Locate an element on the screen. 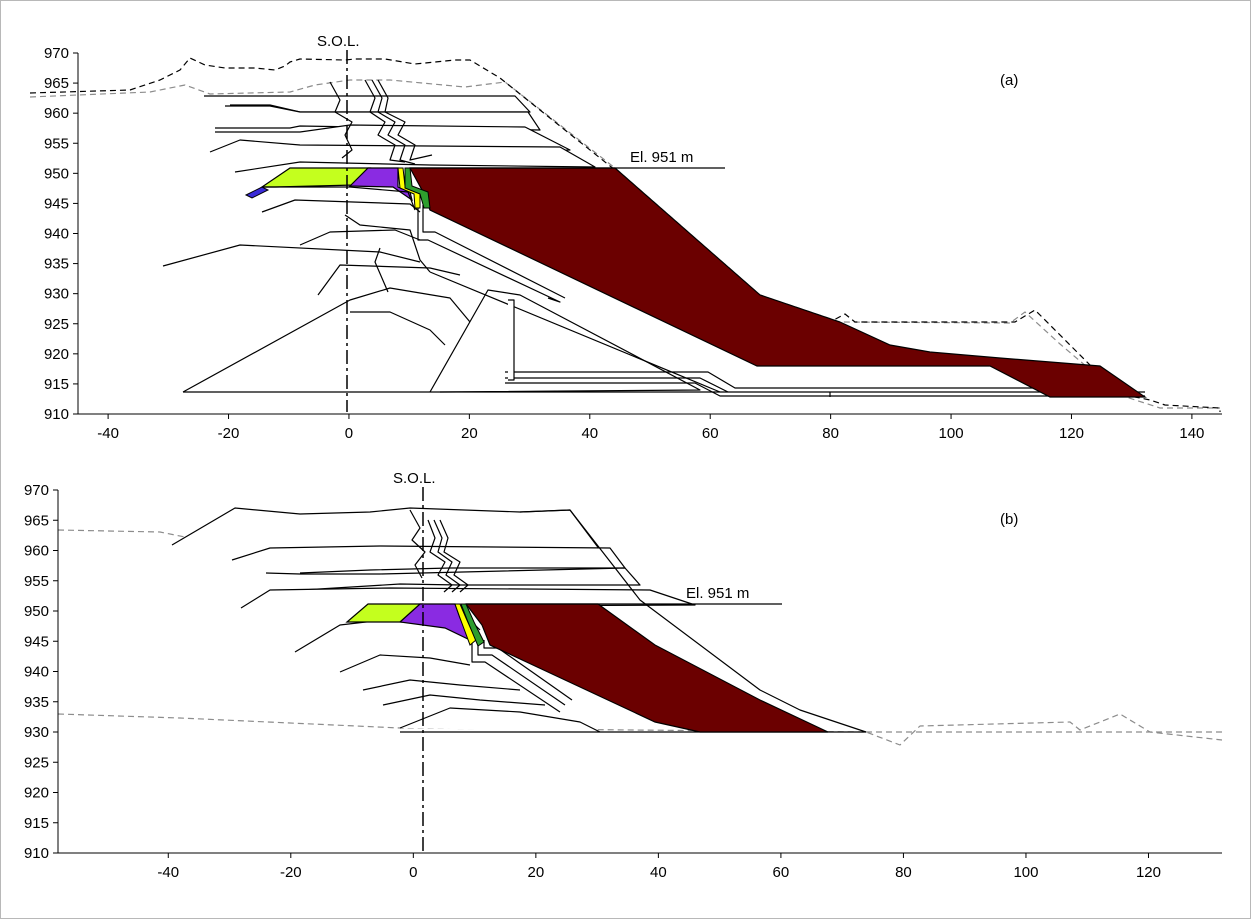  panel-b-y-tick-label: 920 is located at coordinates (36, 793).